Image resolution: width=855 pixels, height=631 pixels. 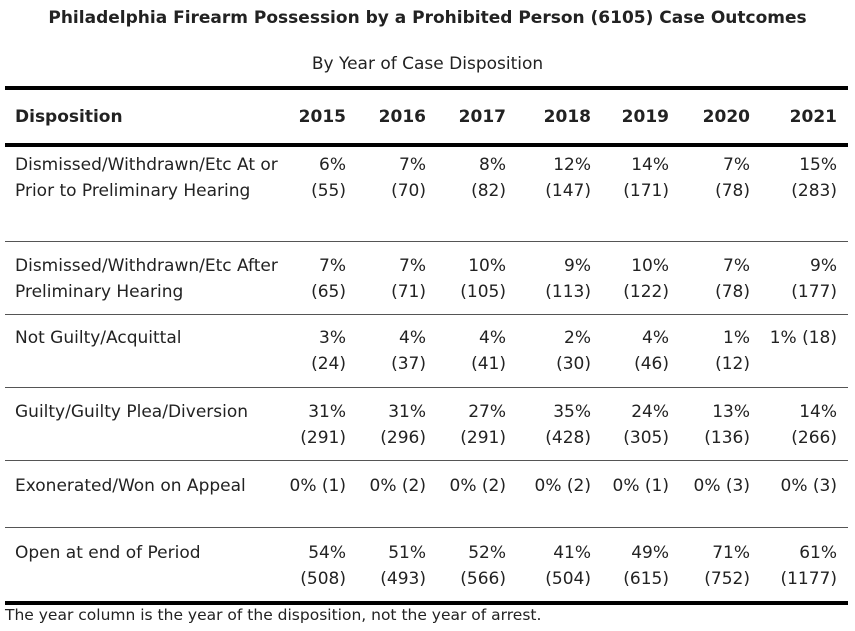 What do you see at coordinates (408, 191) in the screenshot?
I see `count-cell: (70)` at bounding box center [408, 191].